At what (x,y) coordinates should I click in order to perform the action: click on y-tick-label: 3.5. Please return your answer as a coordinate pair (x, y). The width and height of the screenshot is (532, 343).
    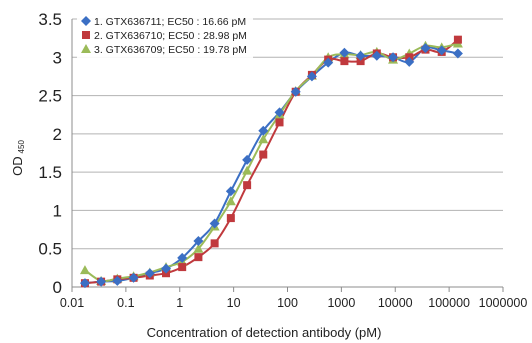
    Looking at the image, I should click on (50, 19).